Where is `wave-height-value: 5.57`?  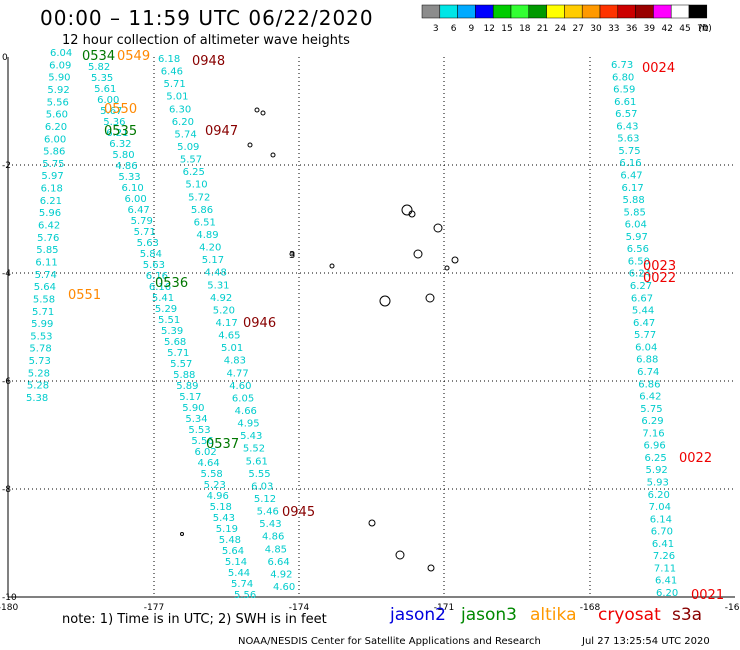 wave-height-value: 5.57 is located at coordinates (181, 364).